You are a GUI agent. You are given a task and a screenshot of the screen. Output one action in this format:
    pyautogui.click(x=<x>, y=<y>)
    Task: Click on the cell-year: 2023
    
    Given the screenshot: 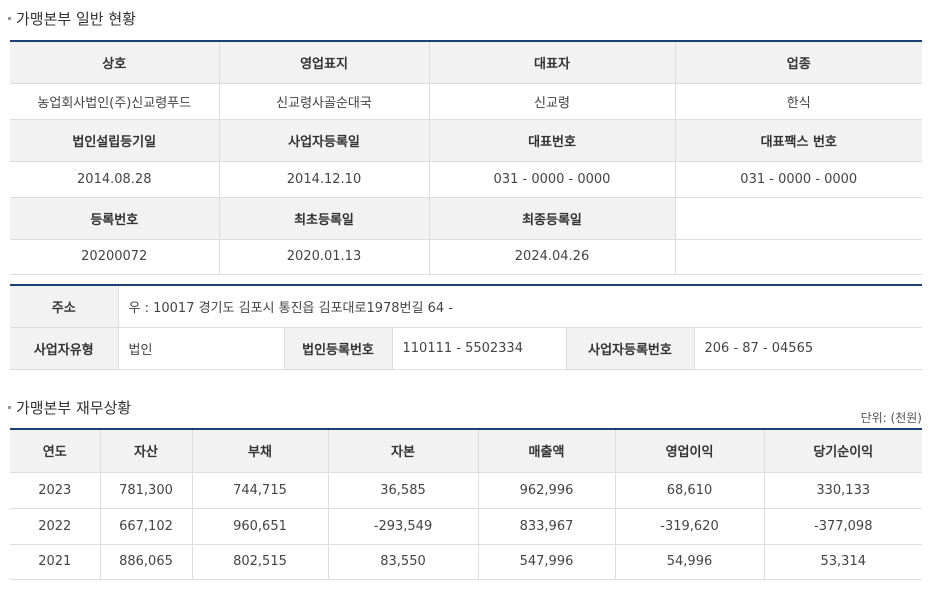 What is the action you would take?
    pyautogui.click(x=55, y=490)
    